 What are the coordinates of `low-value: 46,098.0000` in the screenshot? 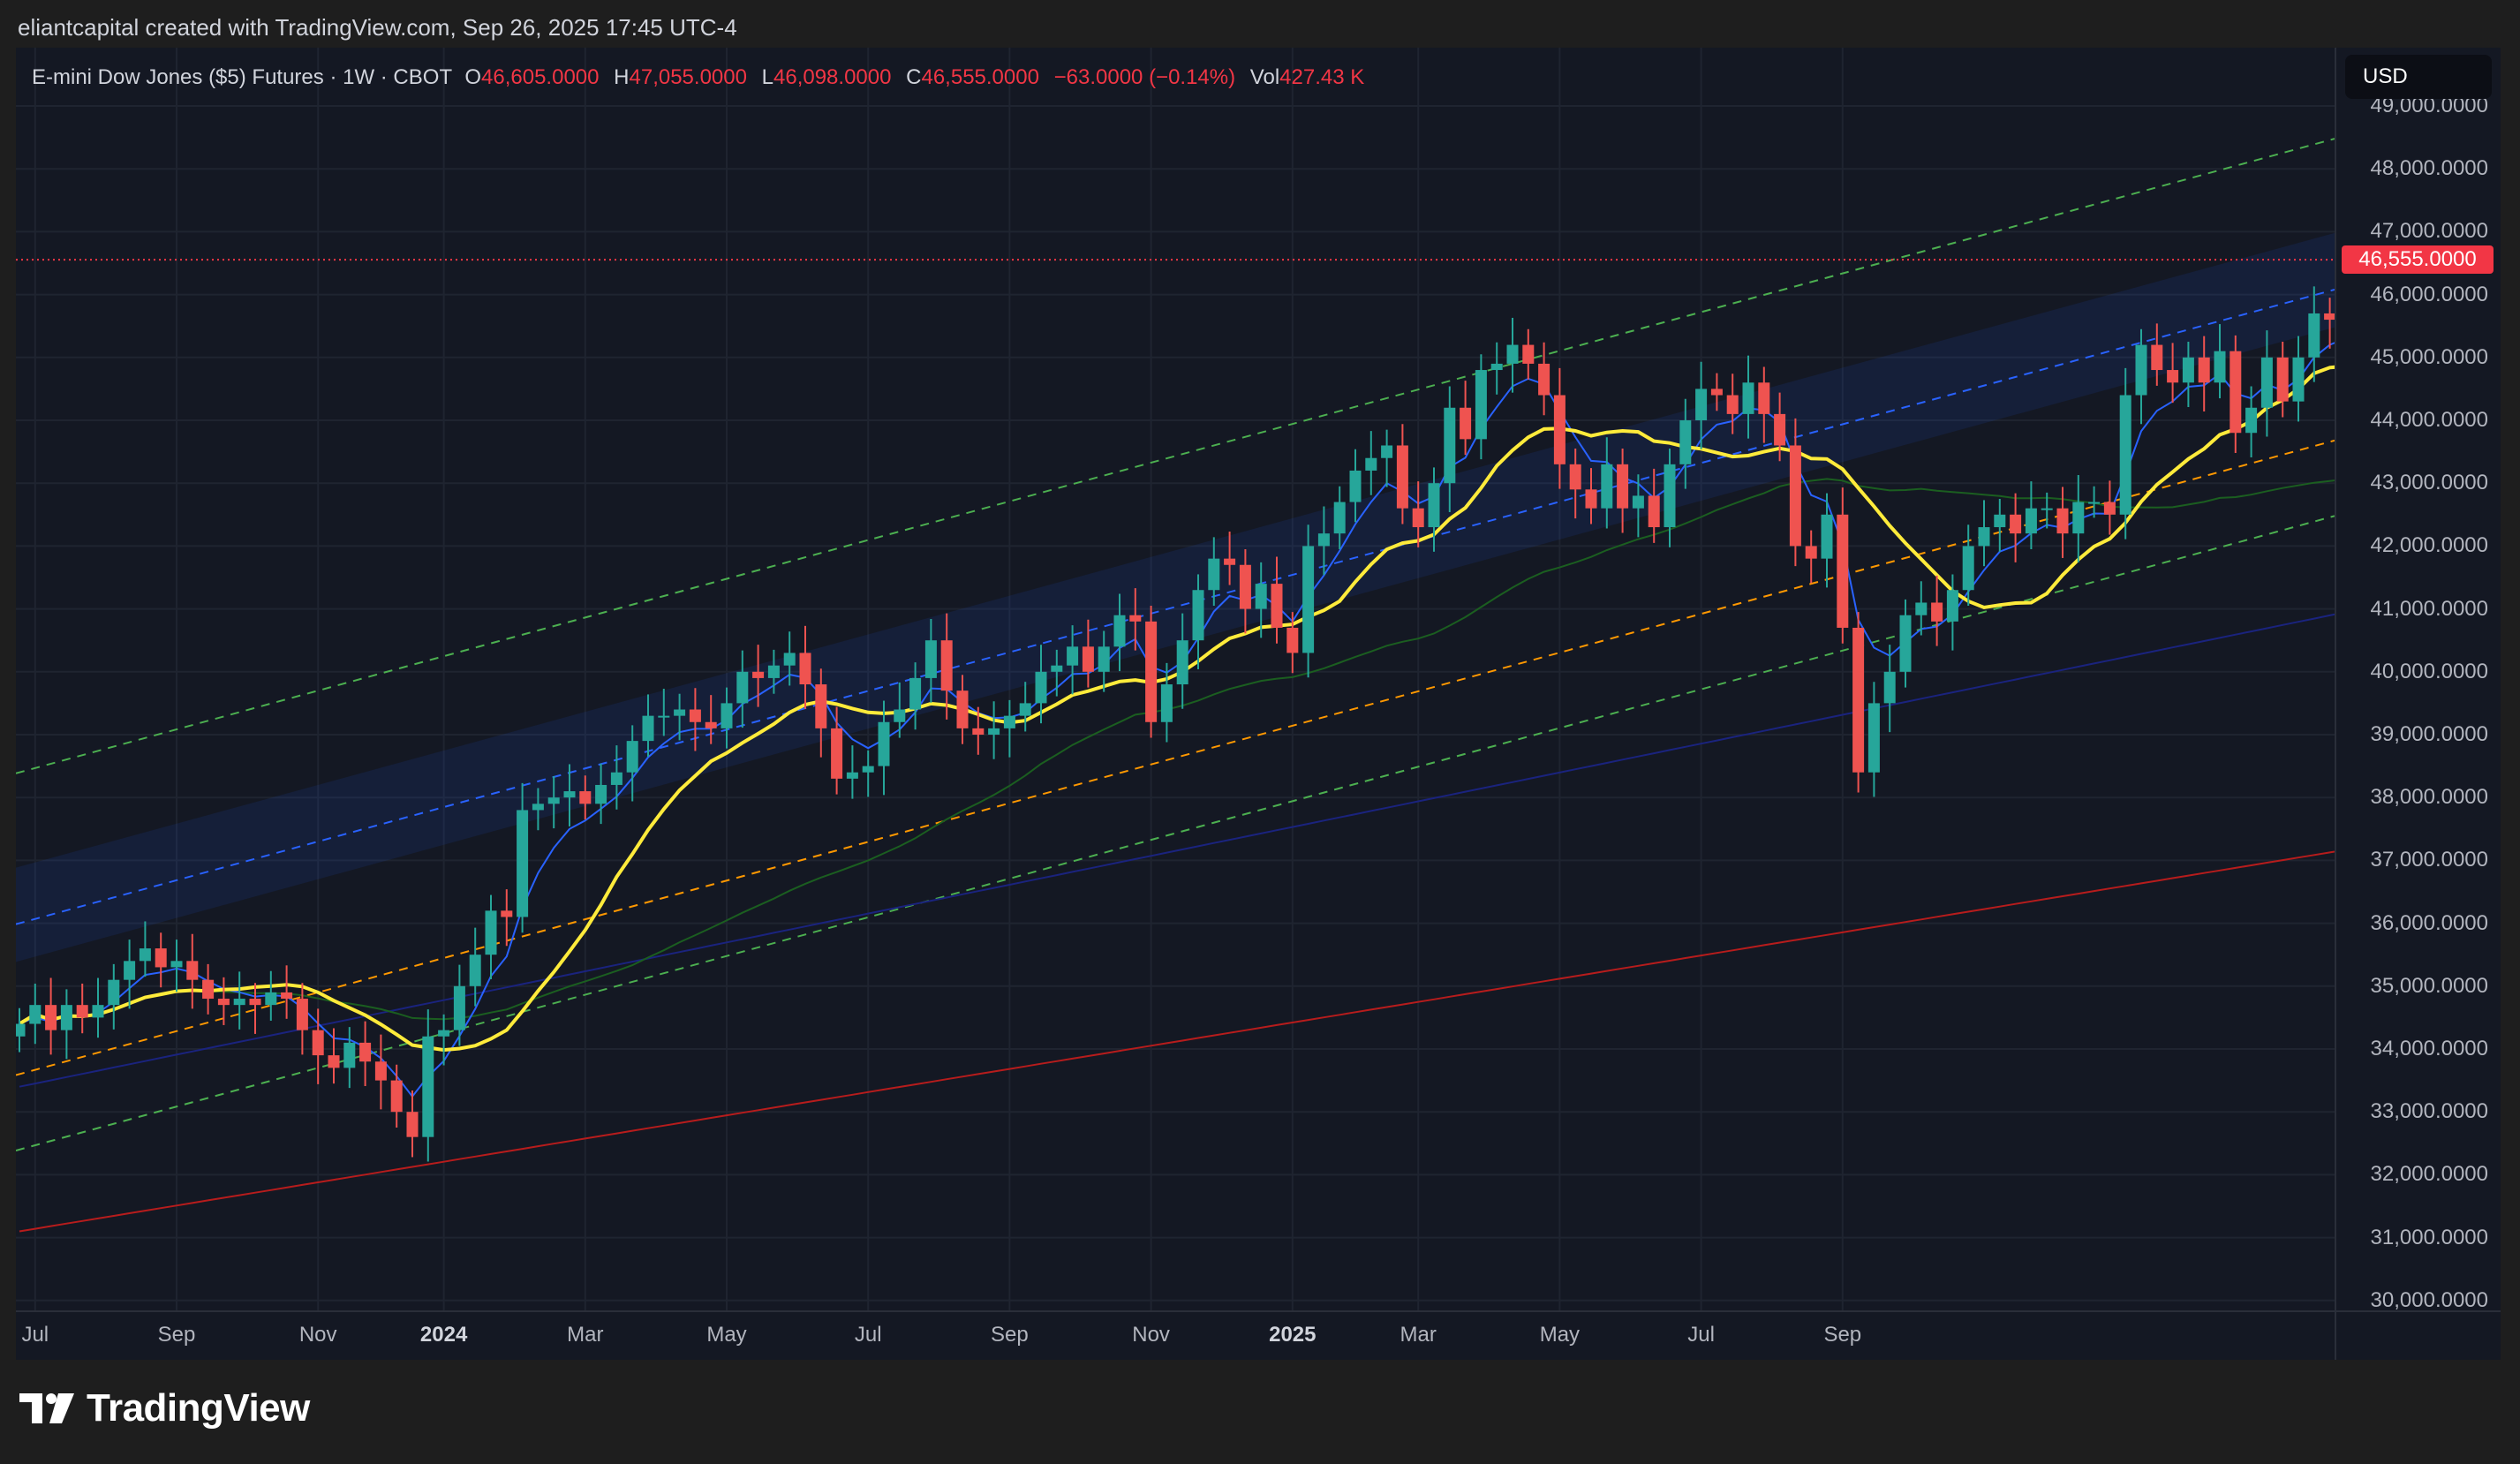 It's located at (832, 77).